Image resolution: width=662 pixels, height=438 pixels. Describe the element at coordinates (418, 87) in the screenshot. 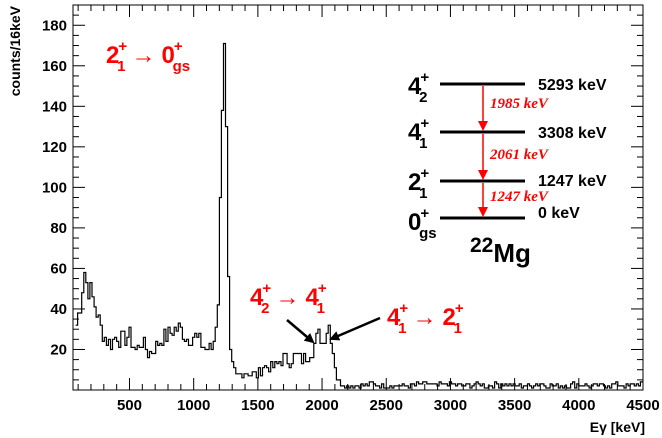

I see `level-spin-4-2: 4+ 2` at that location.